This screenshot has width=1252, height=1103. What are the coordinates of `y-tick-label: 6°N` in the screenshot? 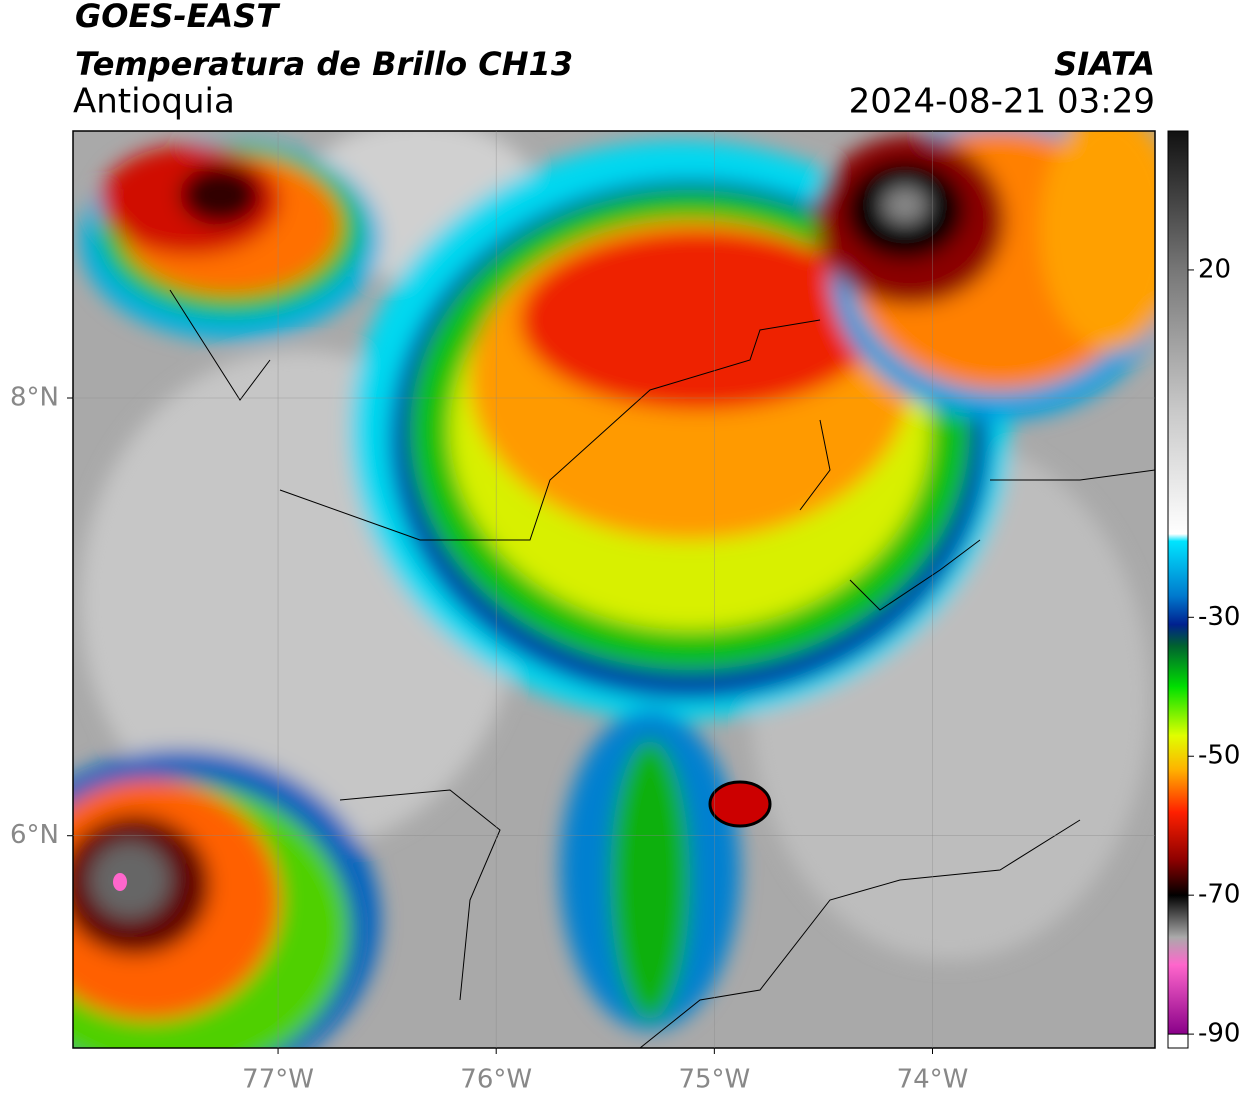 It's located at (34, 835).